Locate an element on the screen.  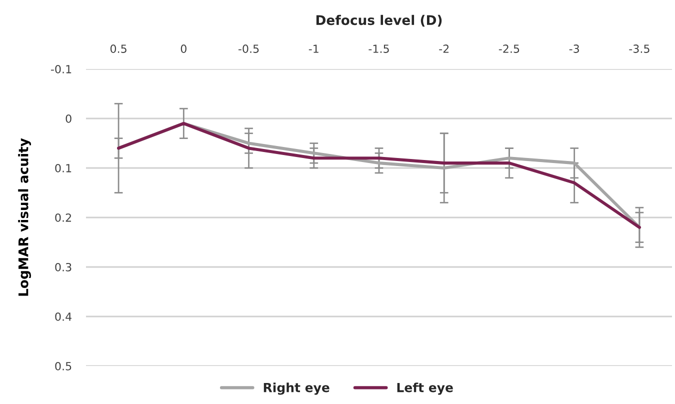
y-tick-label: 0.3 is located at coordinates (63, 267).